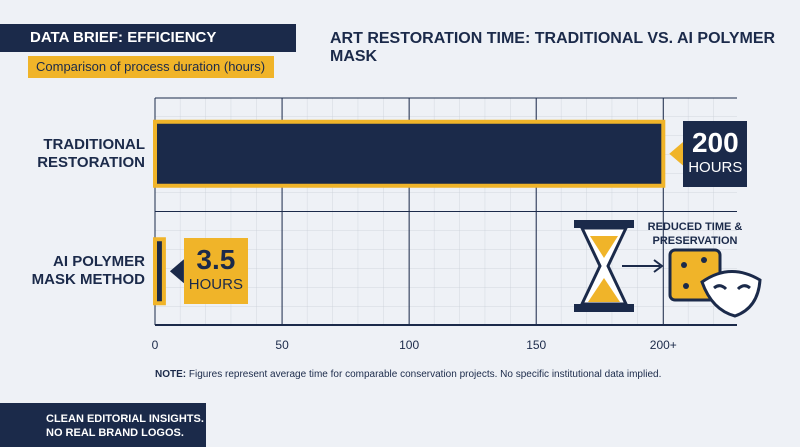  I want to click on x-tick-label: 50, so click(282, 345).